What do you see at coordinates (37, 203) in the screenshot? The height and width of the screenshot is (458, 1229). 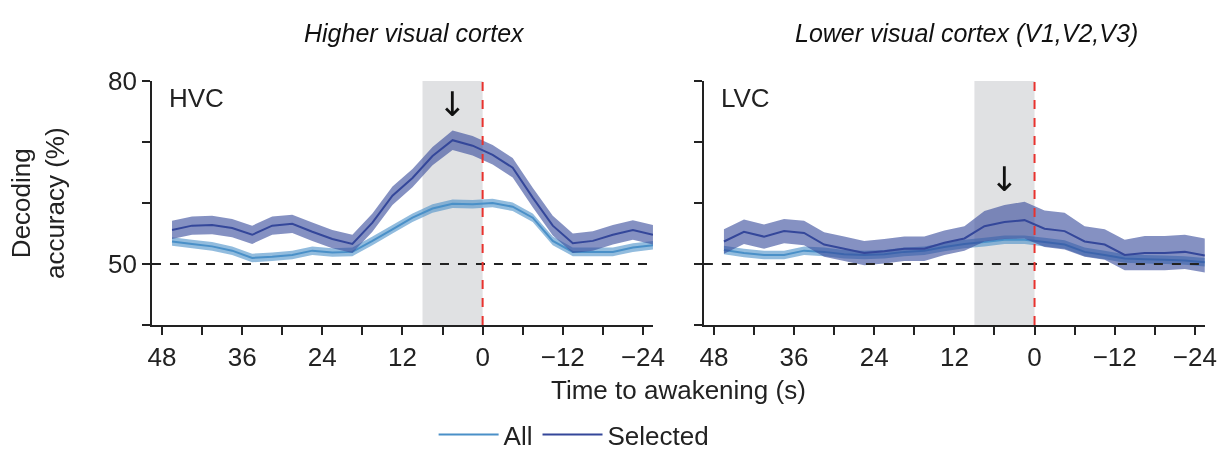 I see `y-axis-title: Decoding accuracy (%)` at bounding box center [37, 203].